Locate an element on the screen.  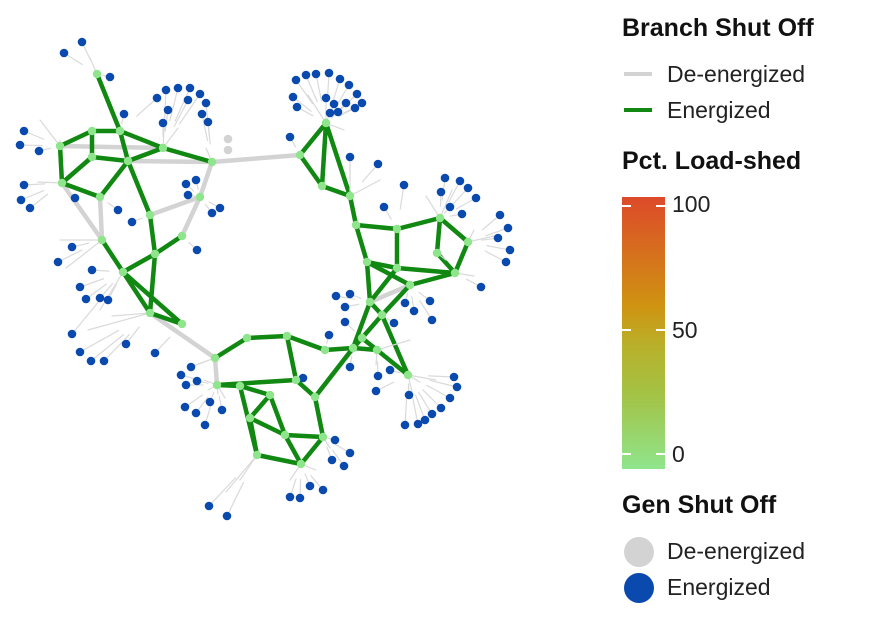
branch-energized-swatch is located at coordinates (638, 110).